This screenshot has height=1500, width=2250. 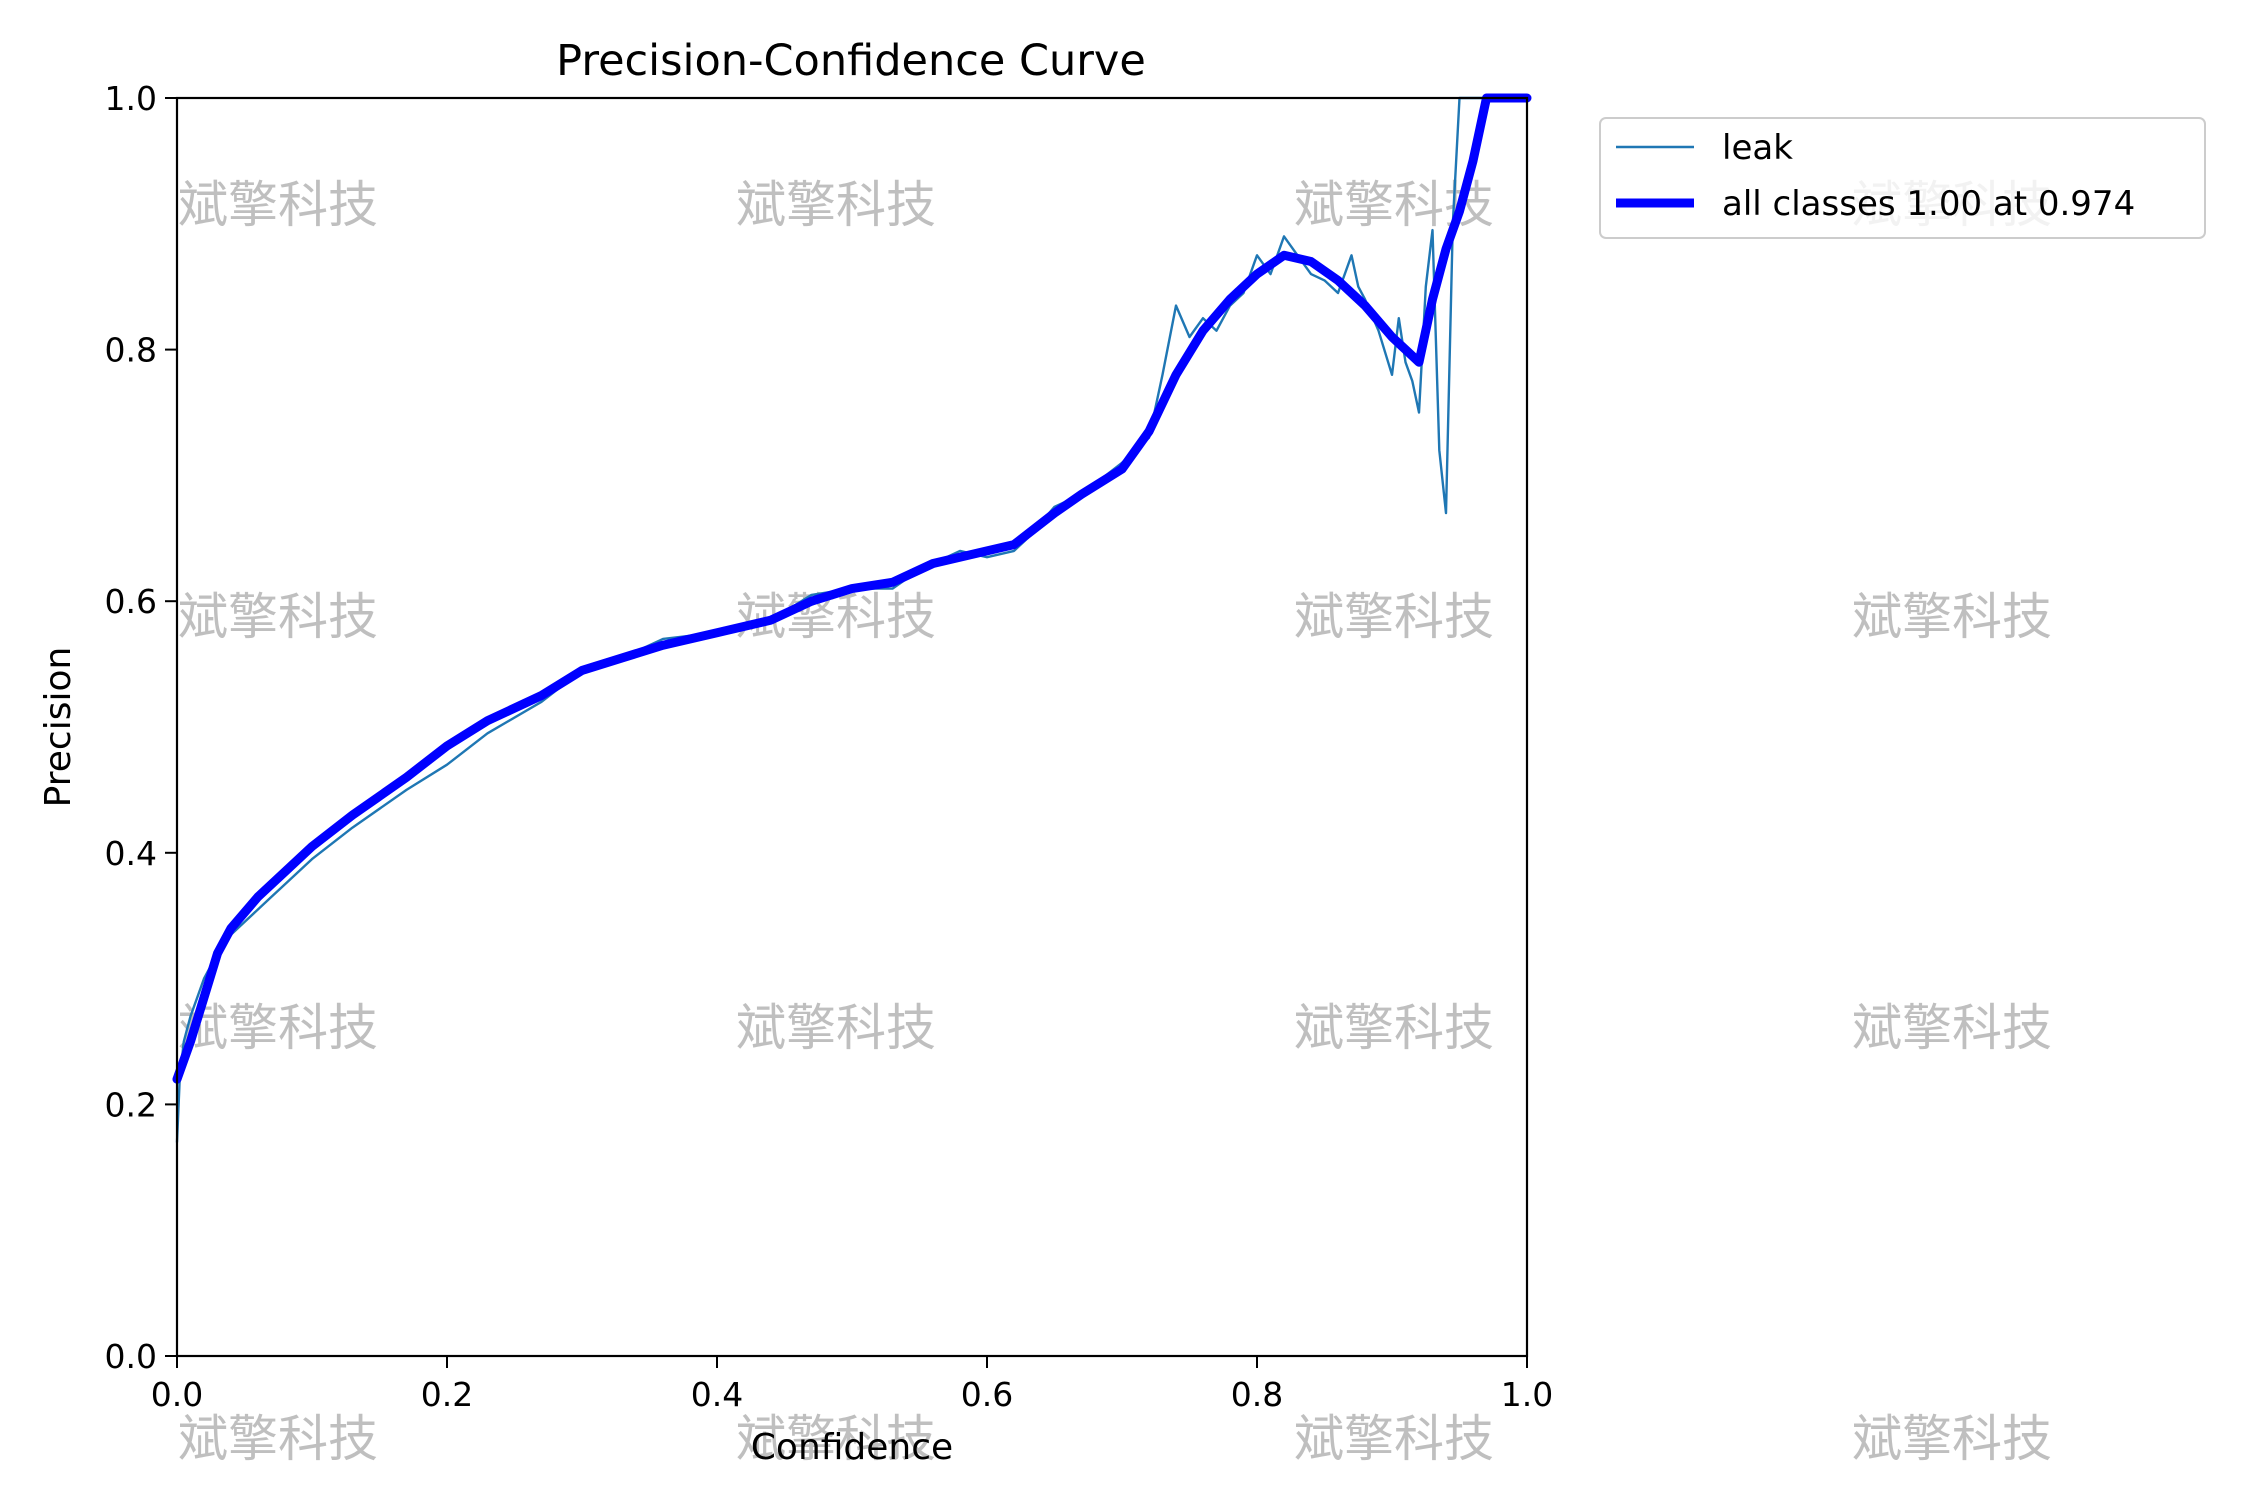 I want to click on x-tick-label: 0.6, so click(x=987, y=1394).